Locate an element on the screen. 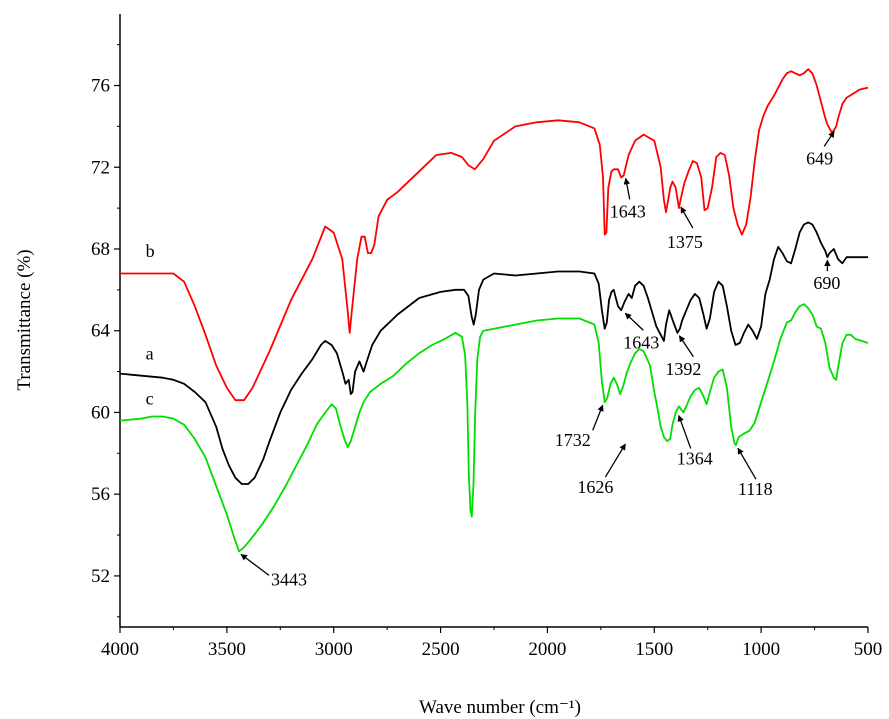  x-tick-label: 500 is located at coordinates (868, 649).